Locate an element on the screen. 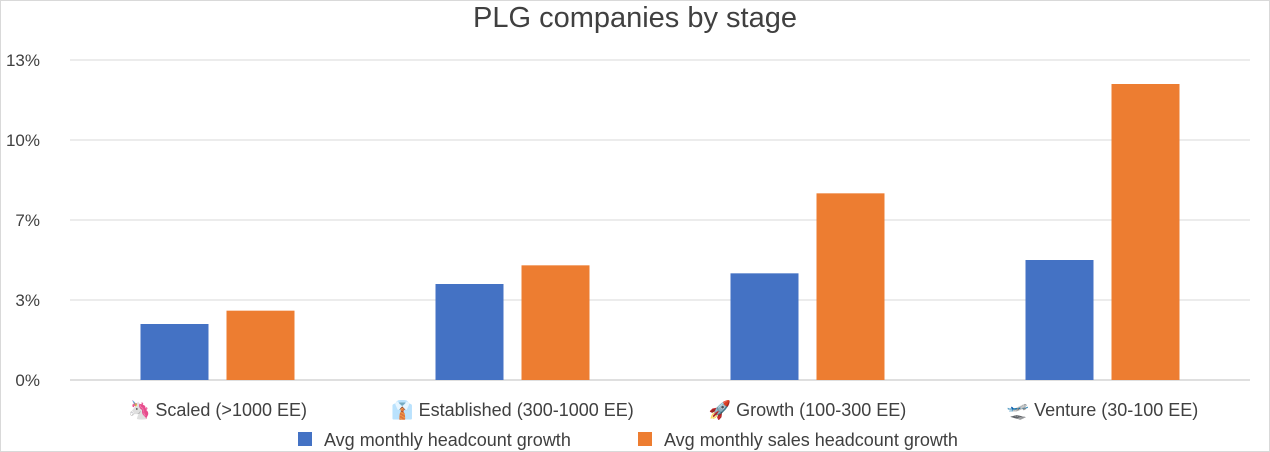  y-tick-label: 7% is located at coordinates (27, 220).